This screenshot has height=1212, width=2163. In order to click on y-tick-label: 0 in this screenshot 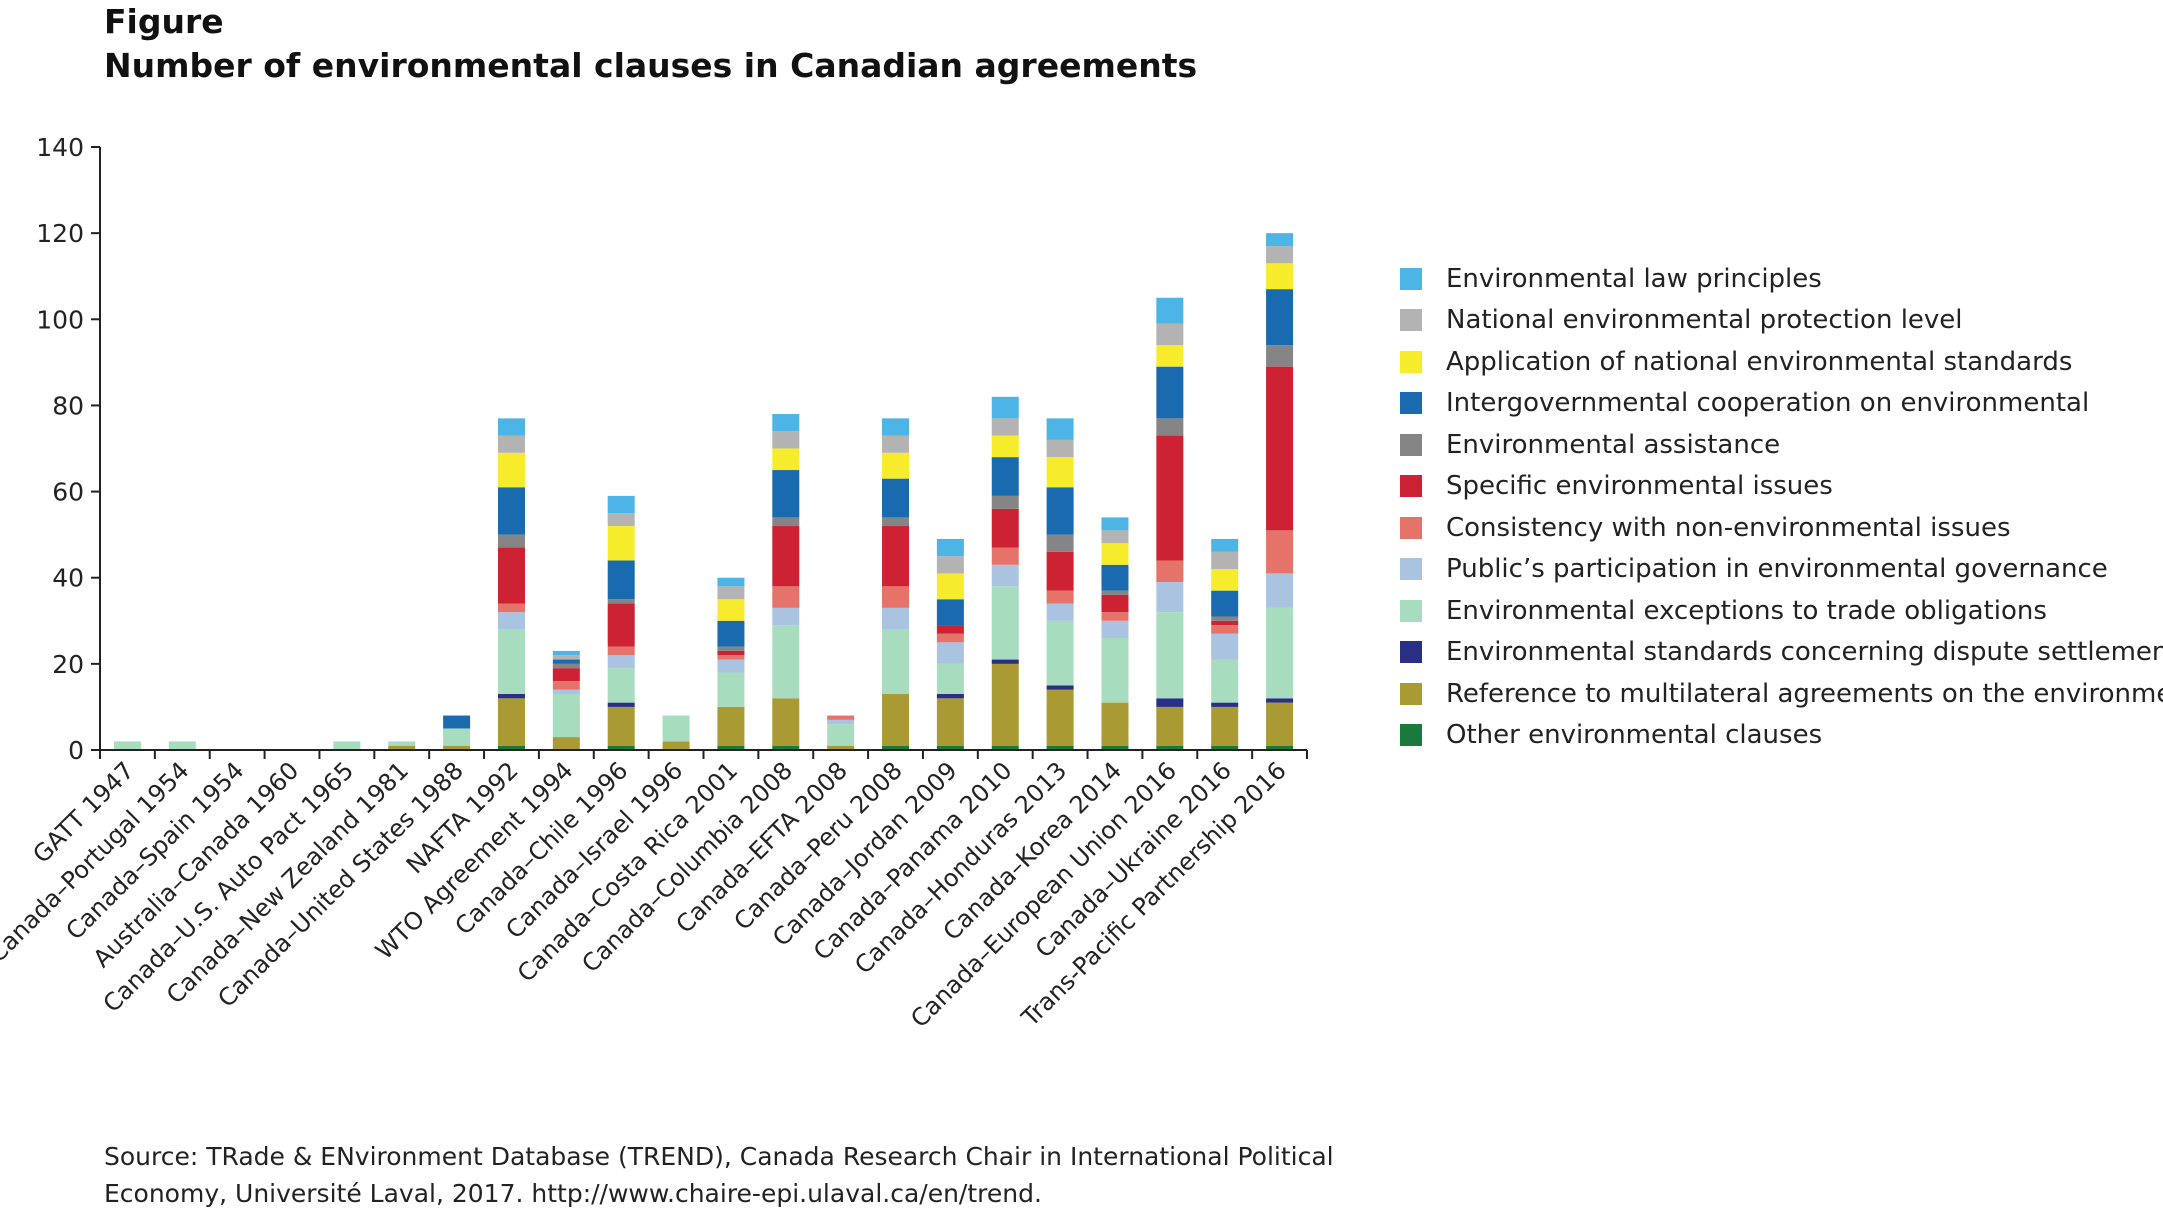, I will do `click(76, 750)`.